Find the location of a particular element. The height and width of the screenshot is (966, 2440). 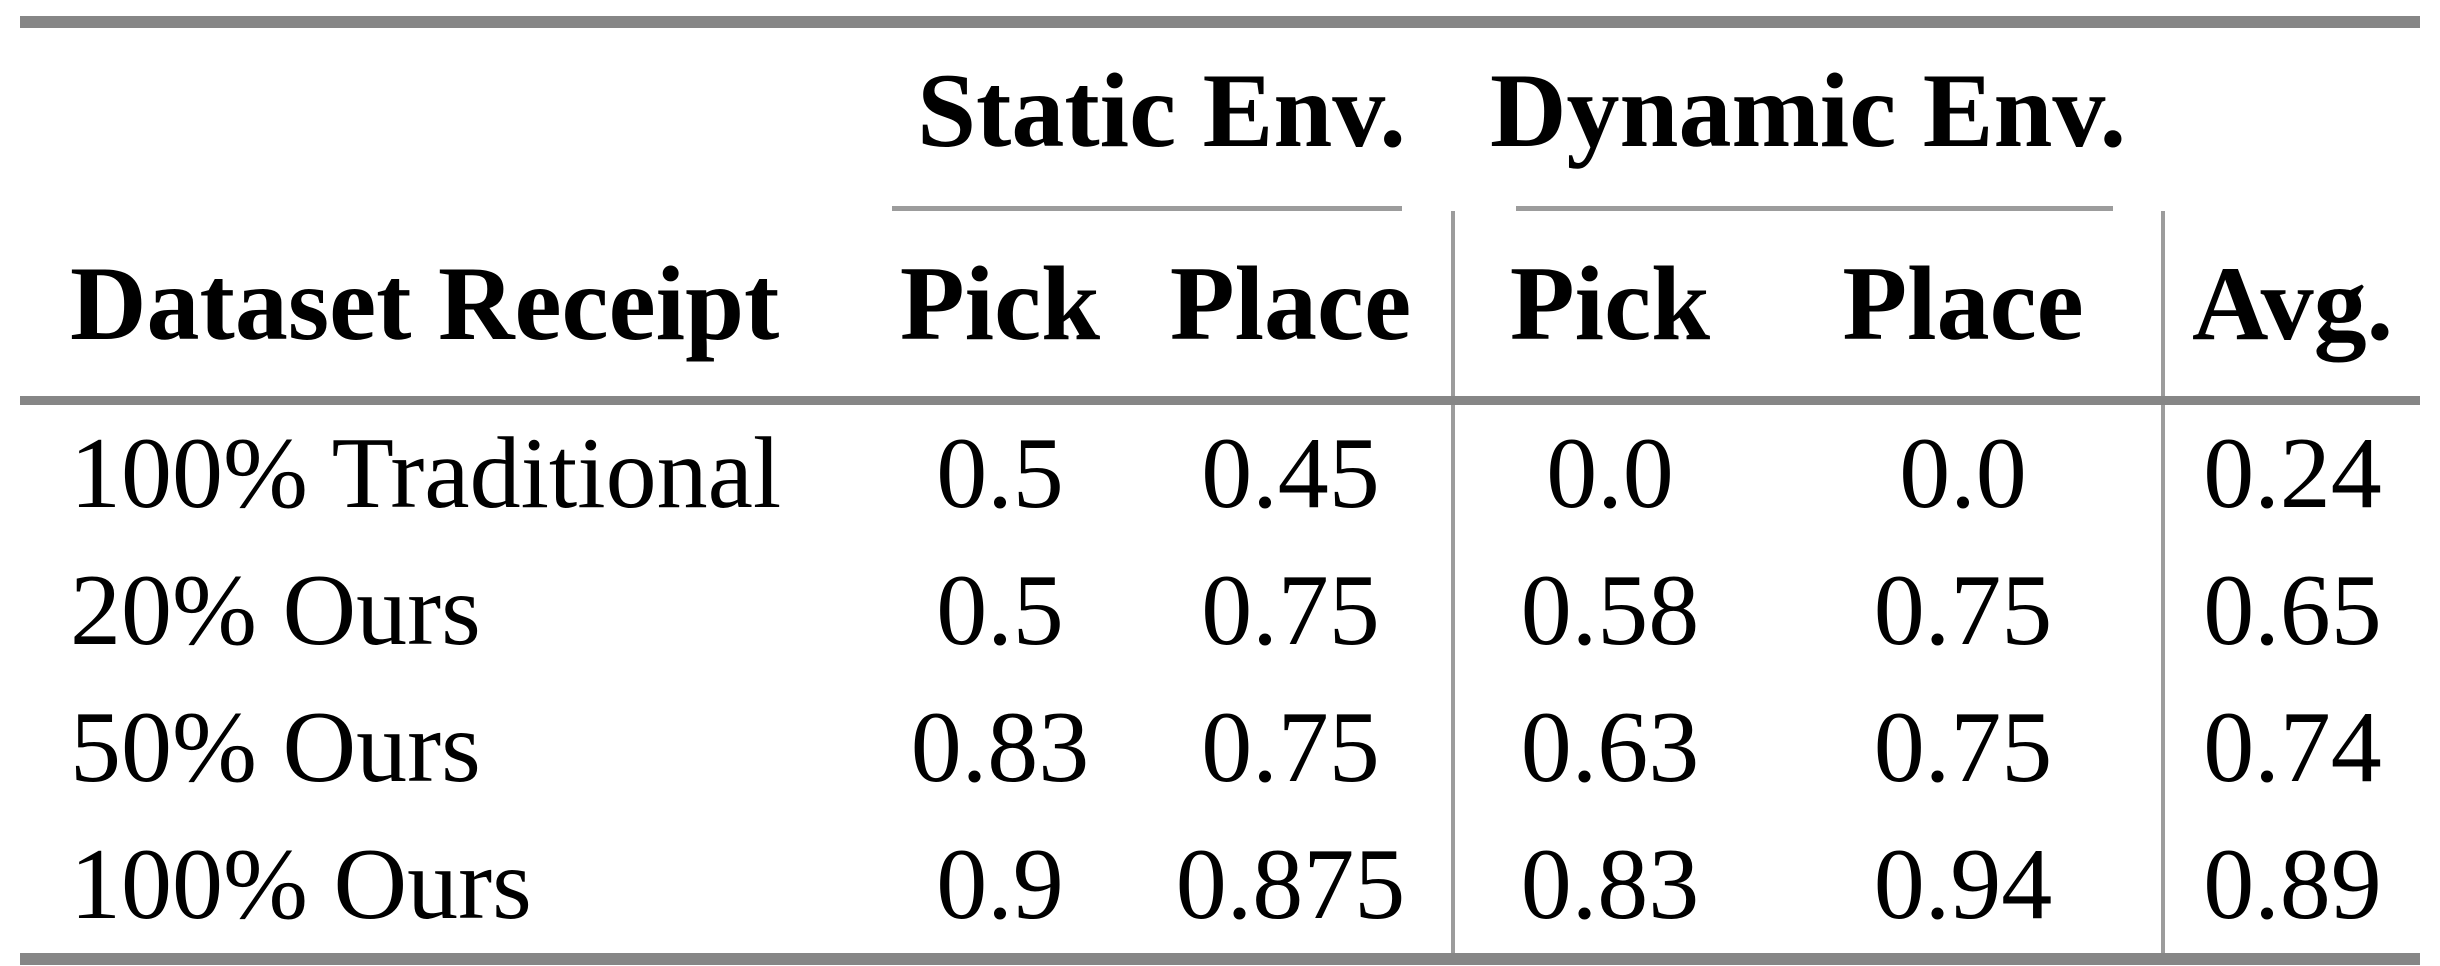

column-header-dynamic-place: Place is located at coordinates (1964, 308).